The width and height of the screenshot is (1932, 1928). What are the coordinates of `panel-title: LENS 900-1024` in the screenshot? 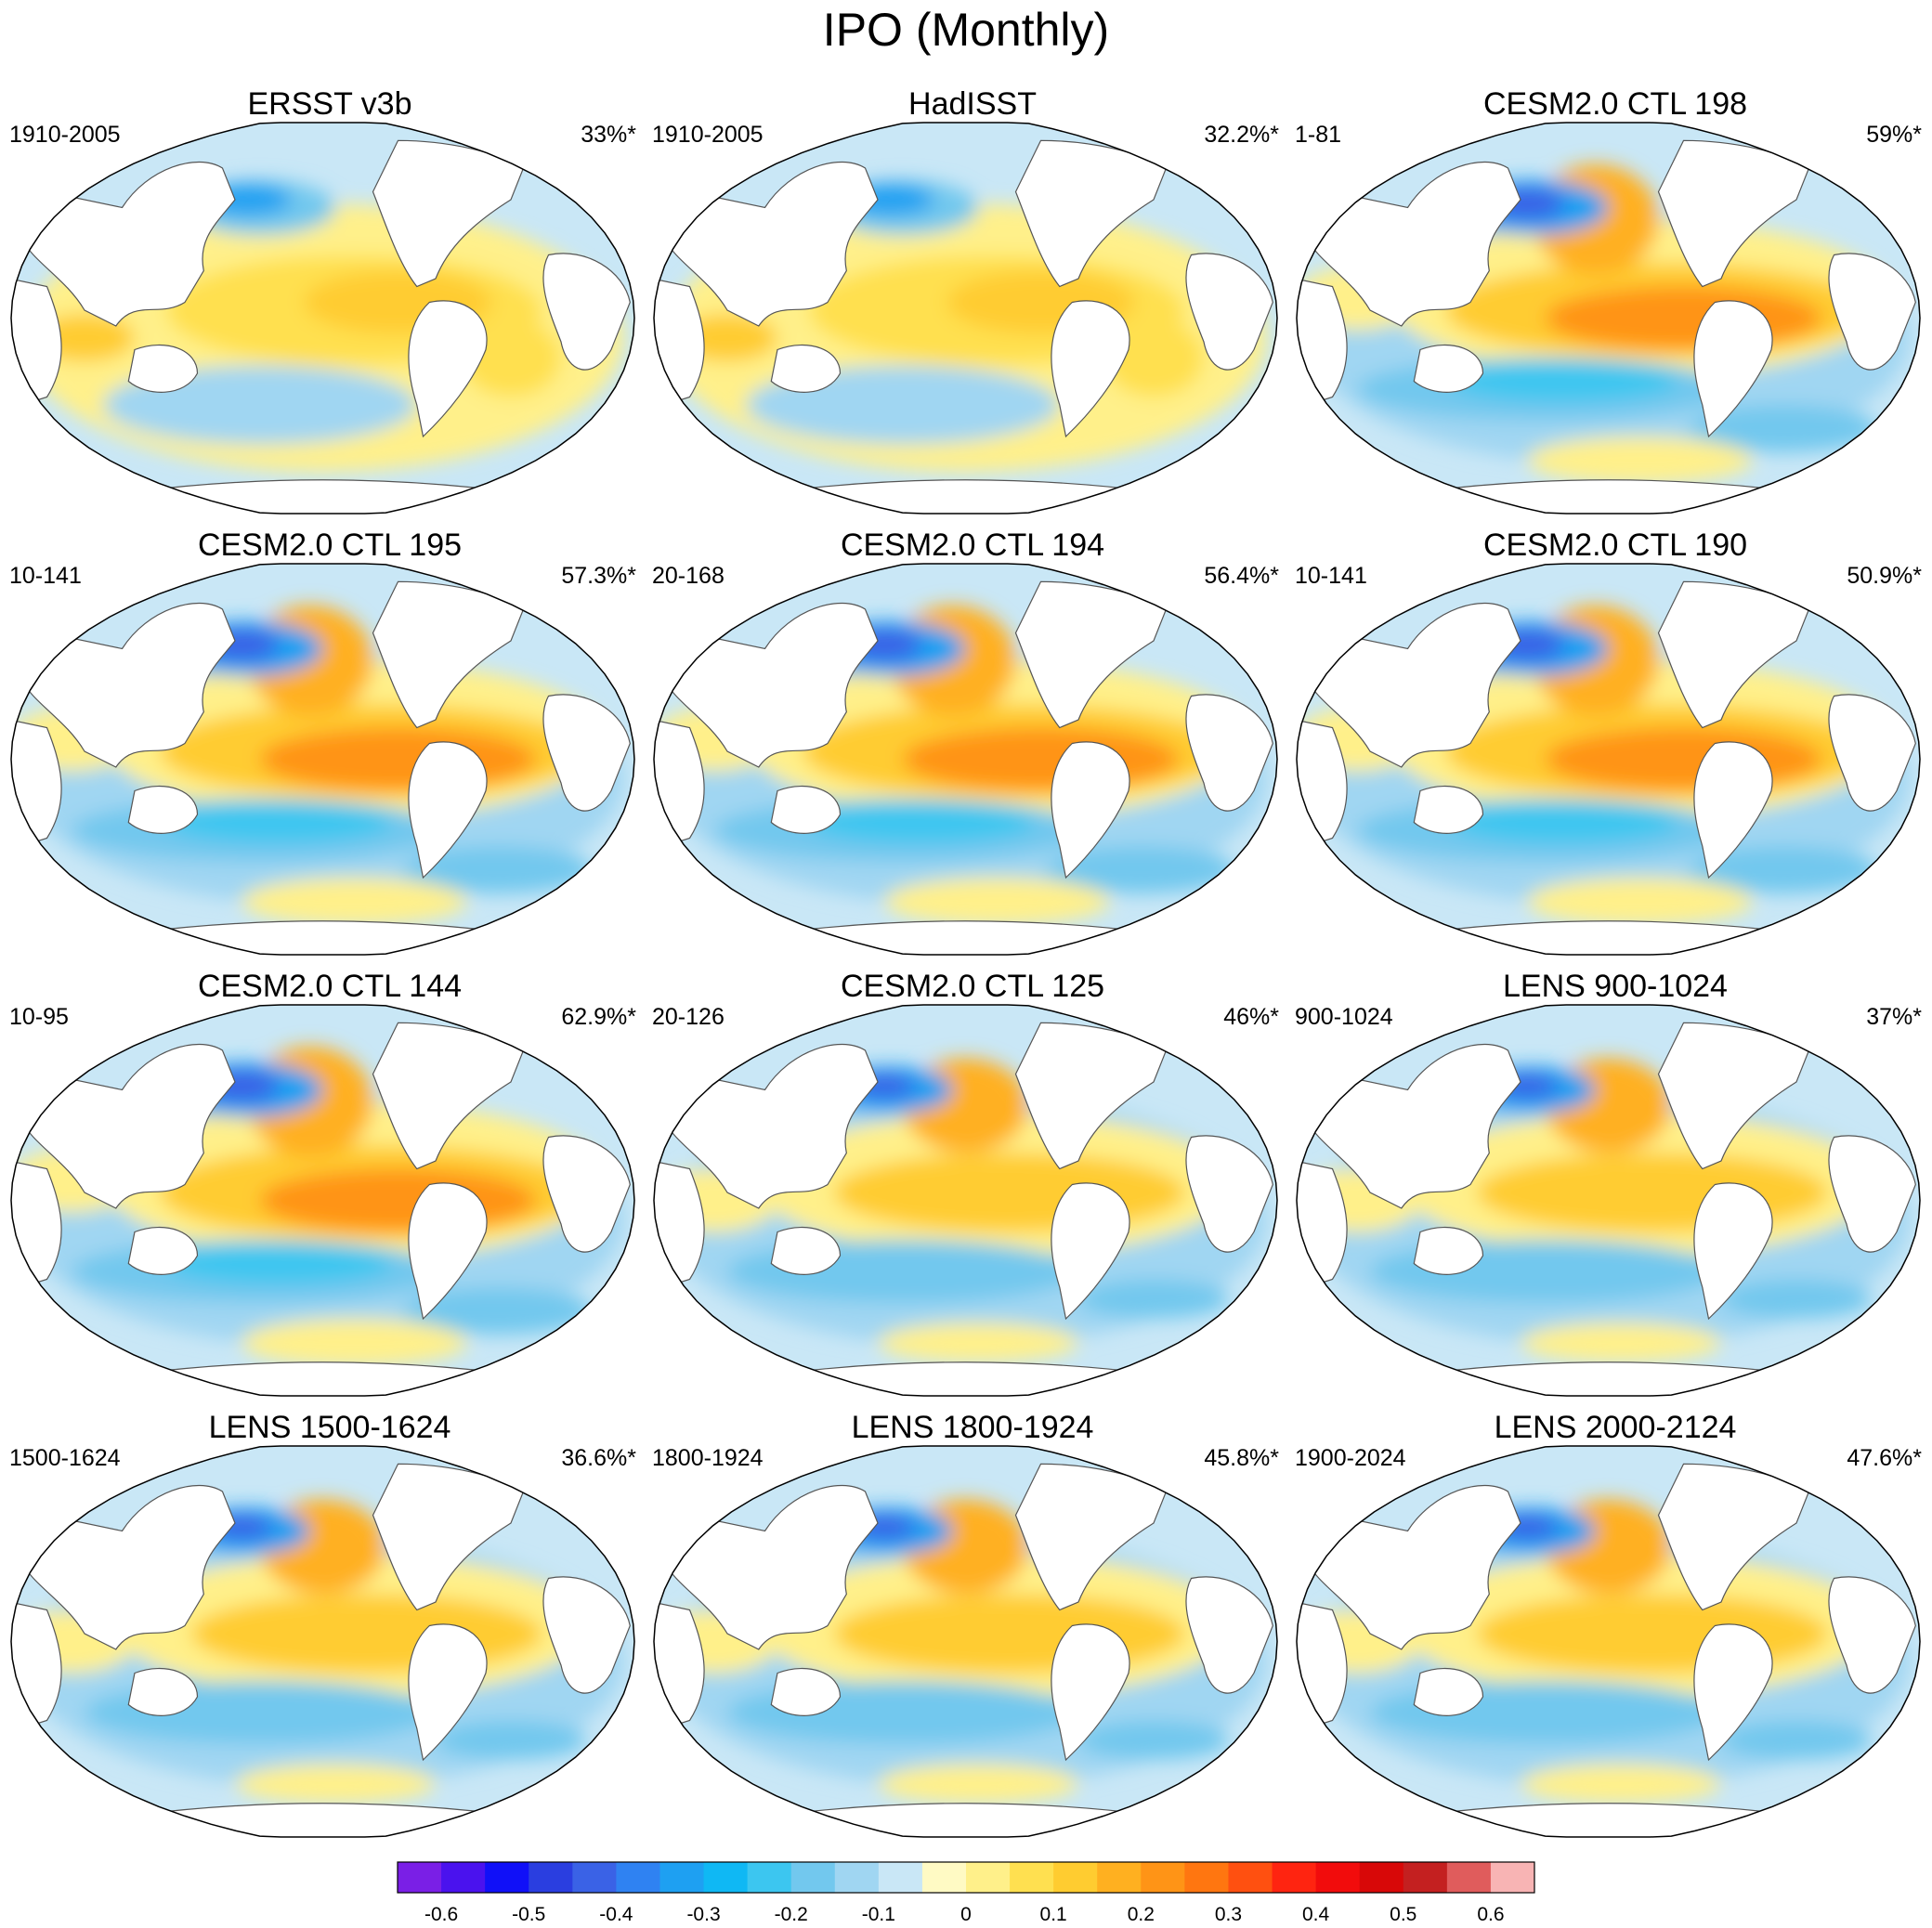 It's located at (1615, 986).